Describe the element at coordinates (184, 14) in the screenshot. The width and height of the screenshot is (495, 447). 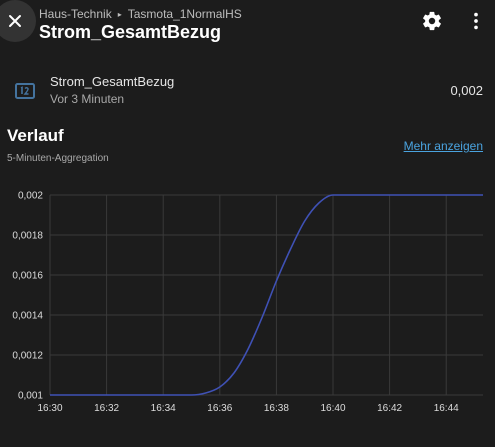
I see `breadcrumb-device: Tasmota_1NormalHS` at that location.